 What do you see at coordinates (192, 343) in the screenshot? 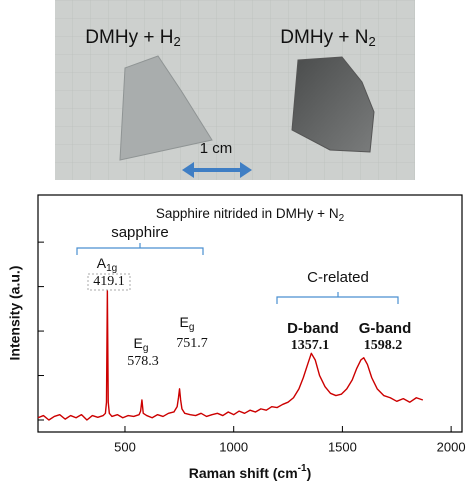
I see `peak-value: 751.7` at bounding box center [192, 343].